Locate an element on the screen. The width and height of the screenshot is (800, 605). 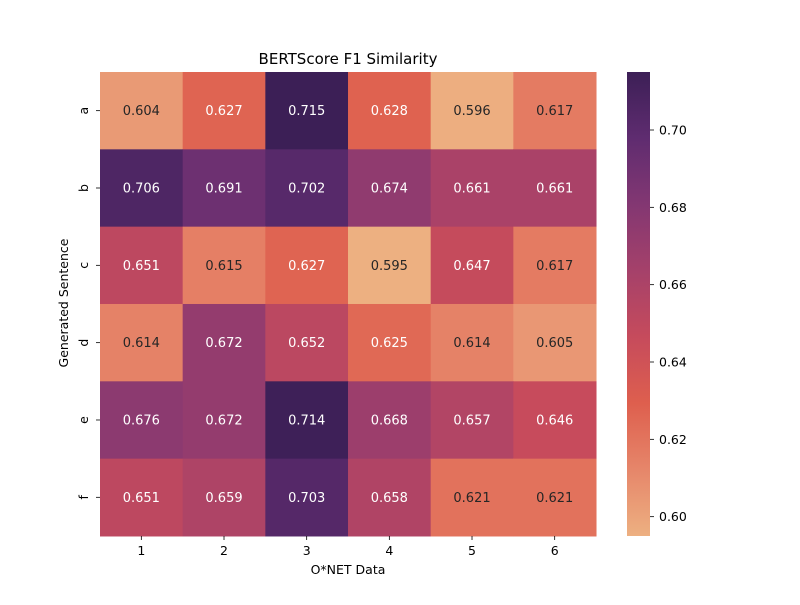
cell-value-label: 0.674 is located at coordinates (389, 188).